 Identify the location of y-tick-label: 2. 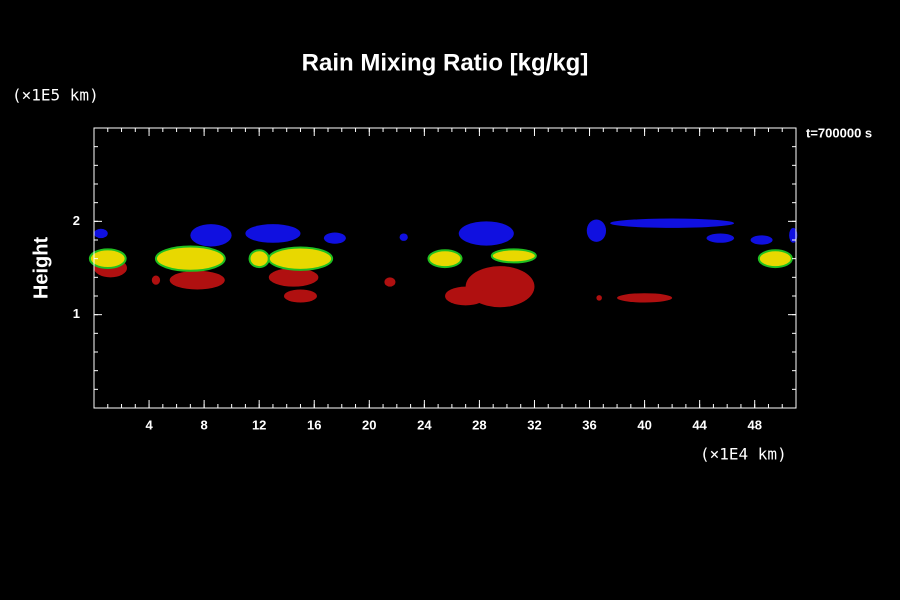
(76, 220).